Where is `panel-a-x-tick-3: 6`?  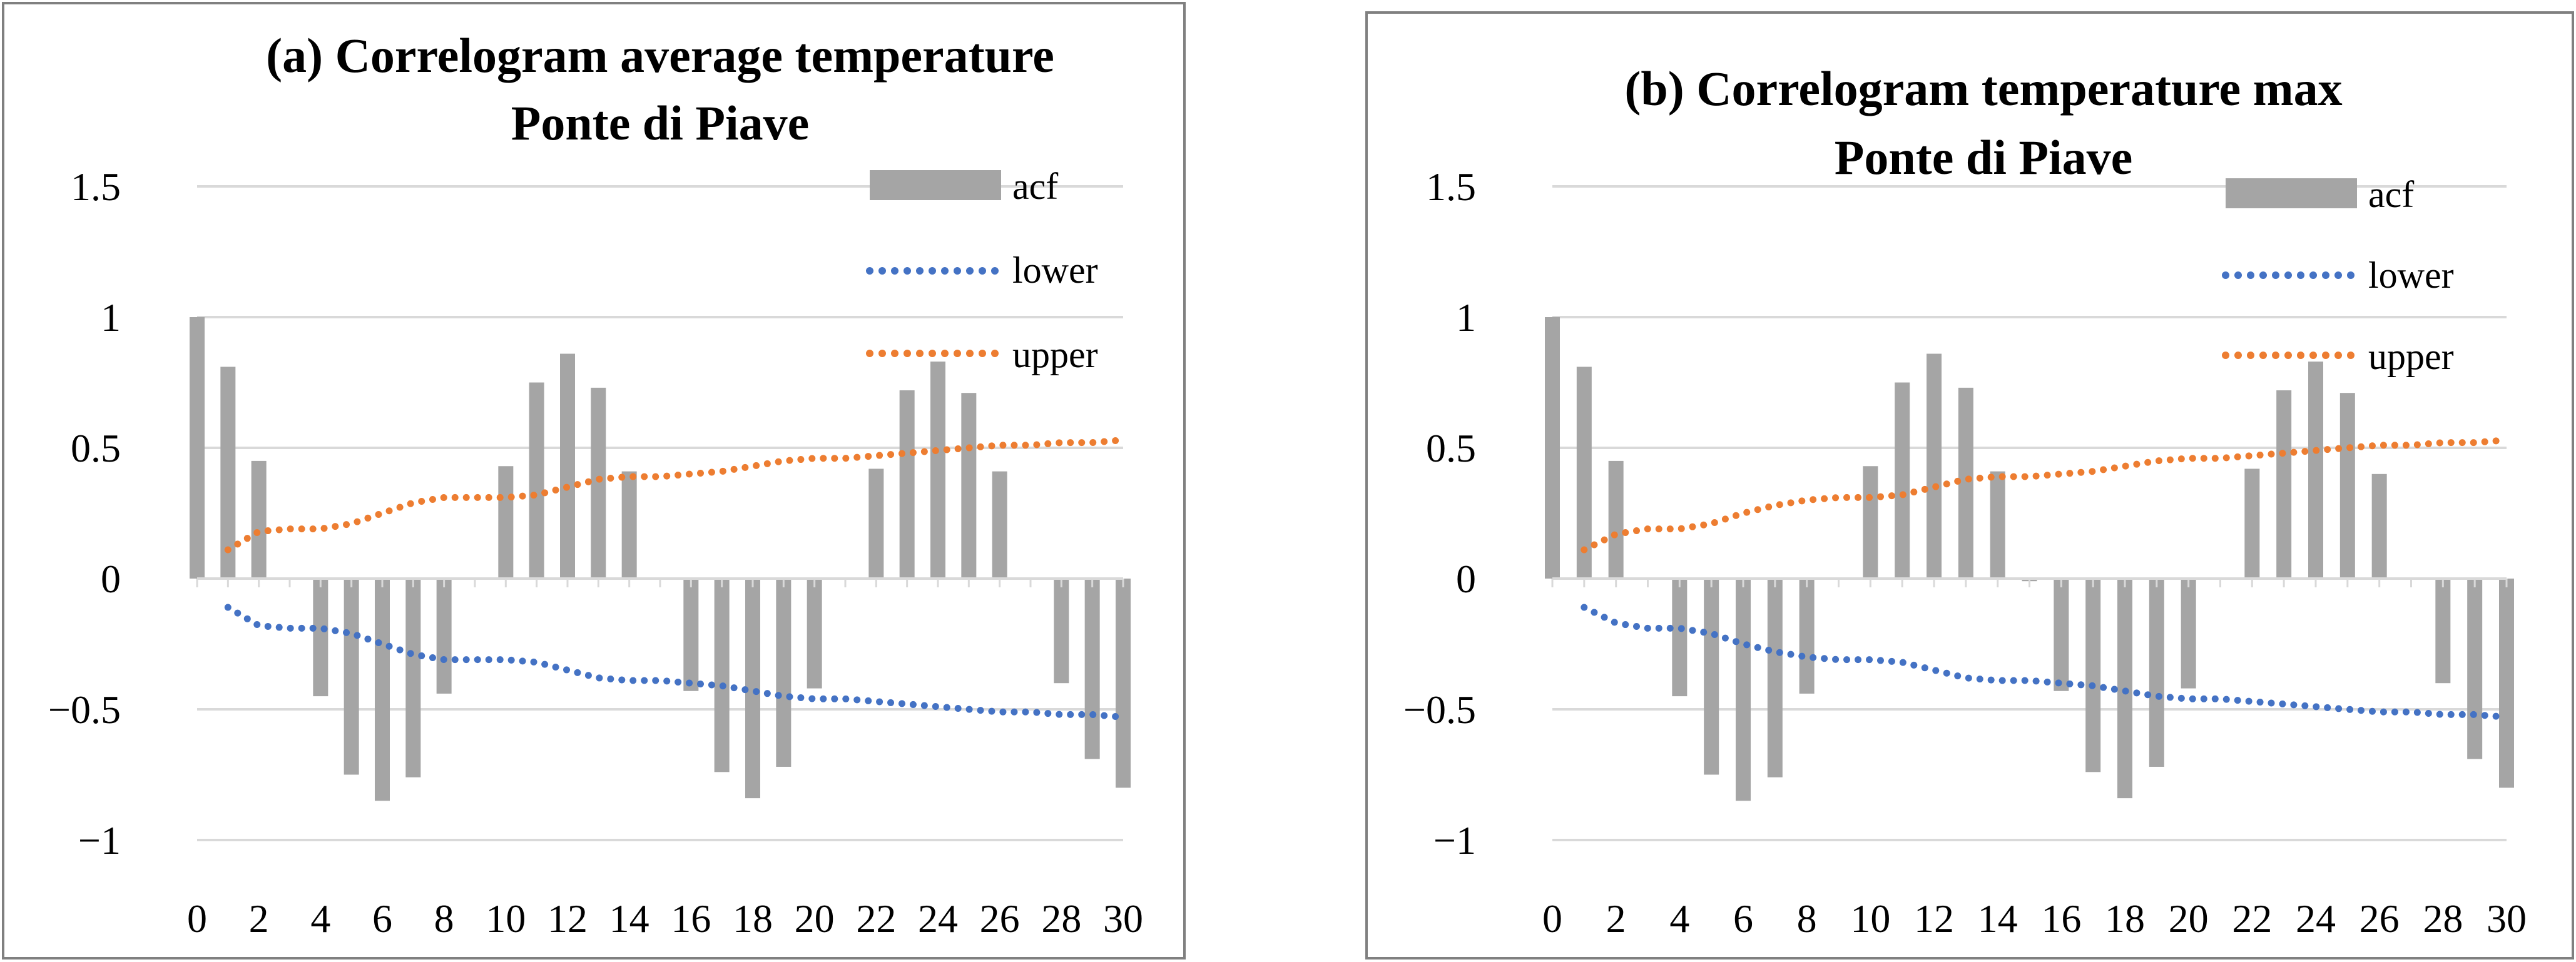
panel-a-x-tick-3: 6 is located at coordinates (382, 918).